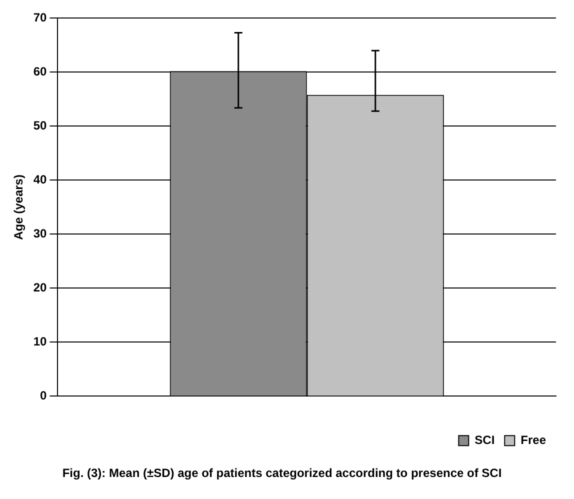  I want to click on y-tick-label: 50, so click(40, 125).